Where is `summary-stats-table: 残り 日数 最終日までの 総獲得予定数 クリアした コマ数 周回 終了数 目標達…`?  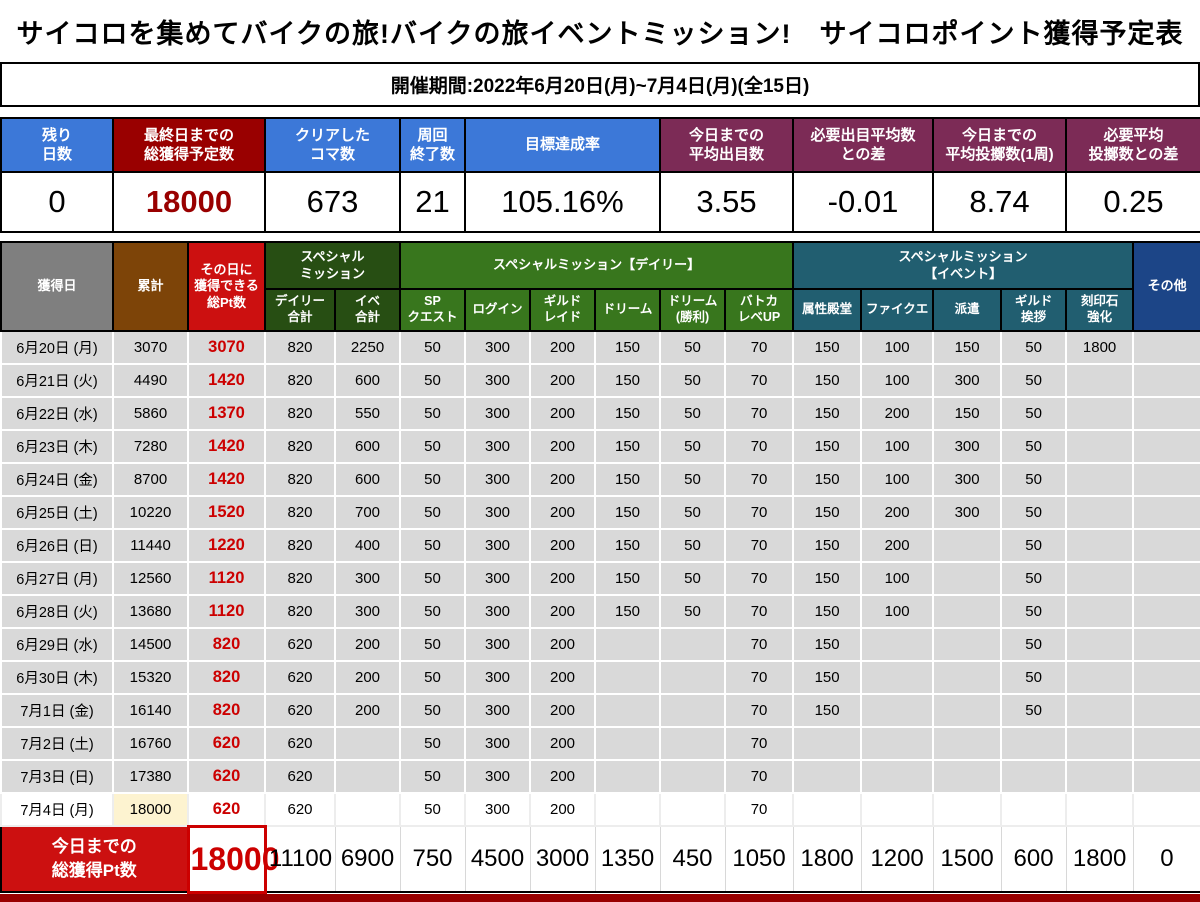
summary-stats-table: 残り 日数 最終日までの 総獲得予定数 クリアした コマ数 周回 終了数 目標達… is located at coordinates (600, 175).